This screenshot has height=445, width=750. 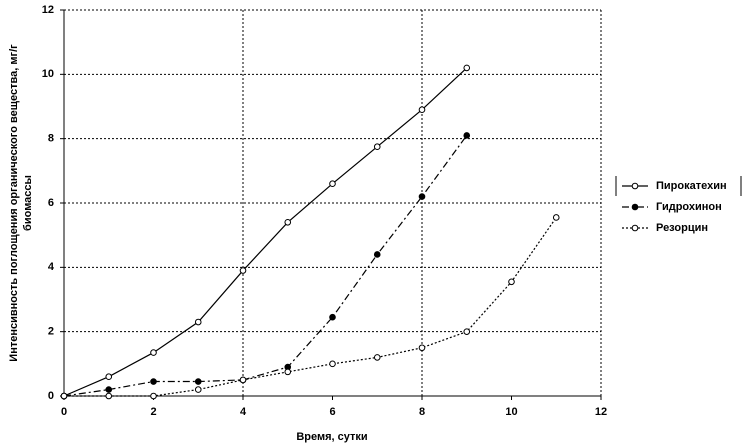 What do you see at coordinates (153, 412) in the screenshot?
I see `x-tick-label: 2` at bounding box center [153, 412].